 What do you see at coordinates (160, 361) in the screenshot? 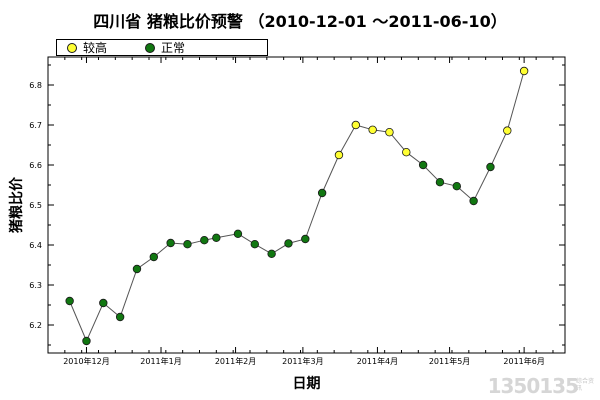
I see `x-tick-label: 2011年1月` at bounding box center [160, 361].